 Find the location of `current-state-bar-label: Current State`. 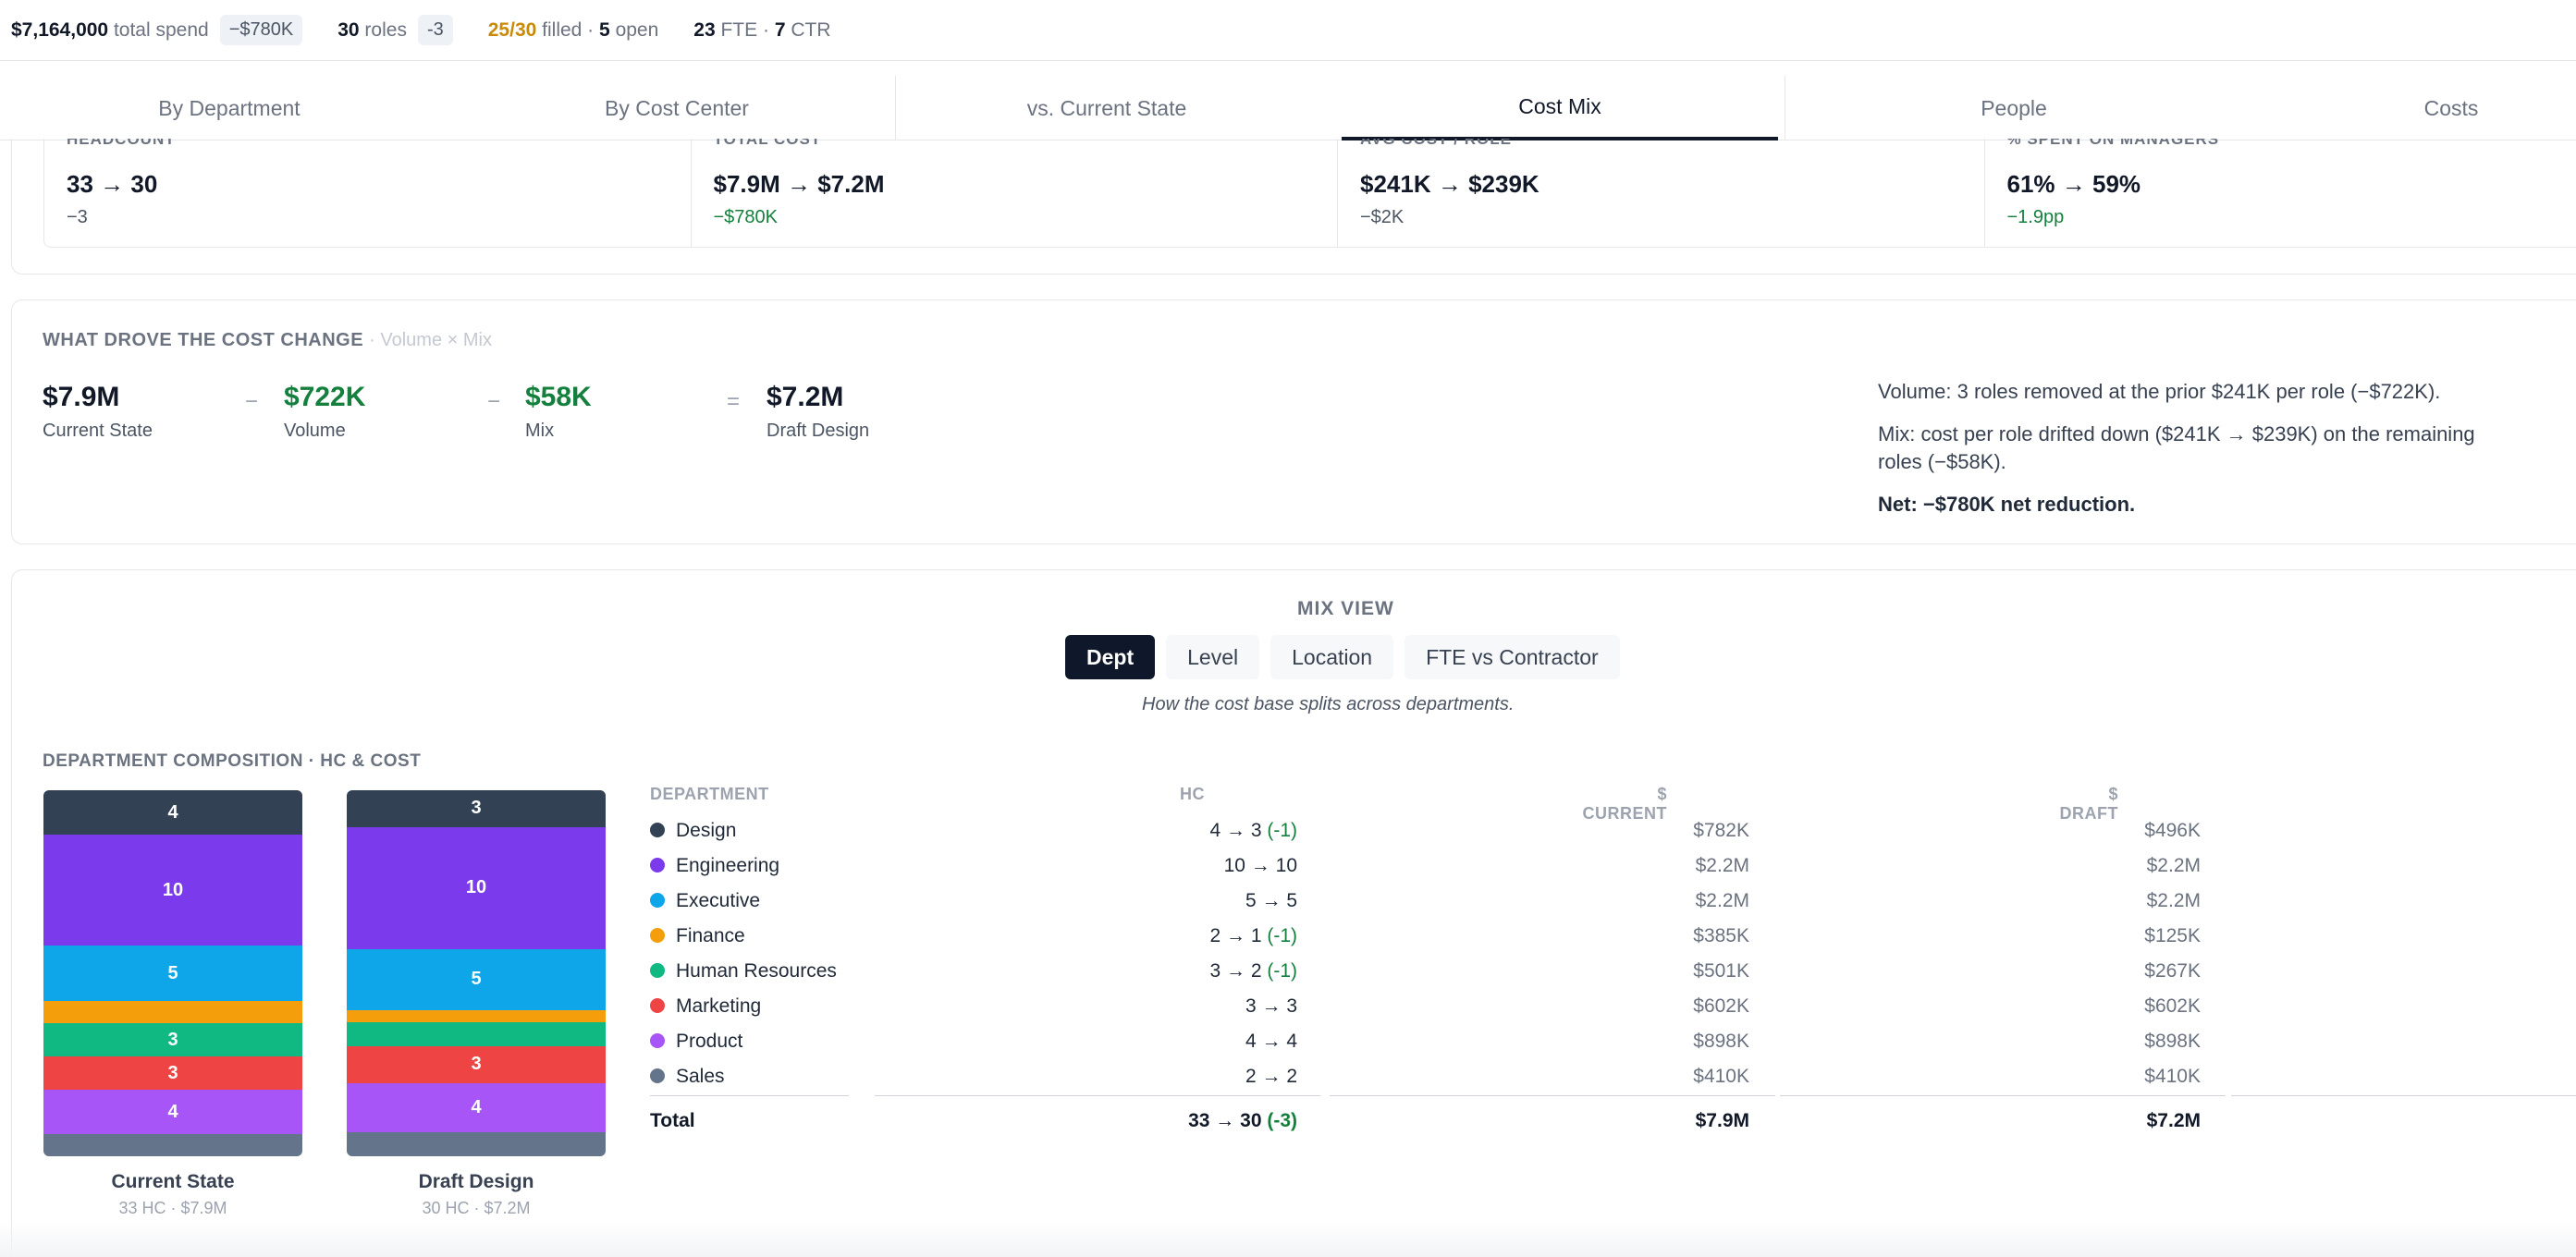

current-state-bar-label: Current State is located at coordinates (173, 1181).